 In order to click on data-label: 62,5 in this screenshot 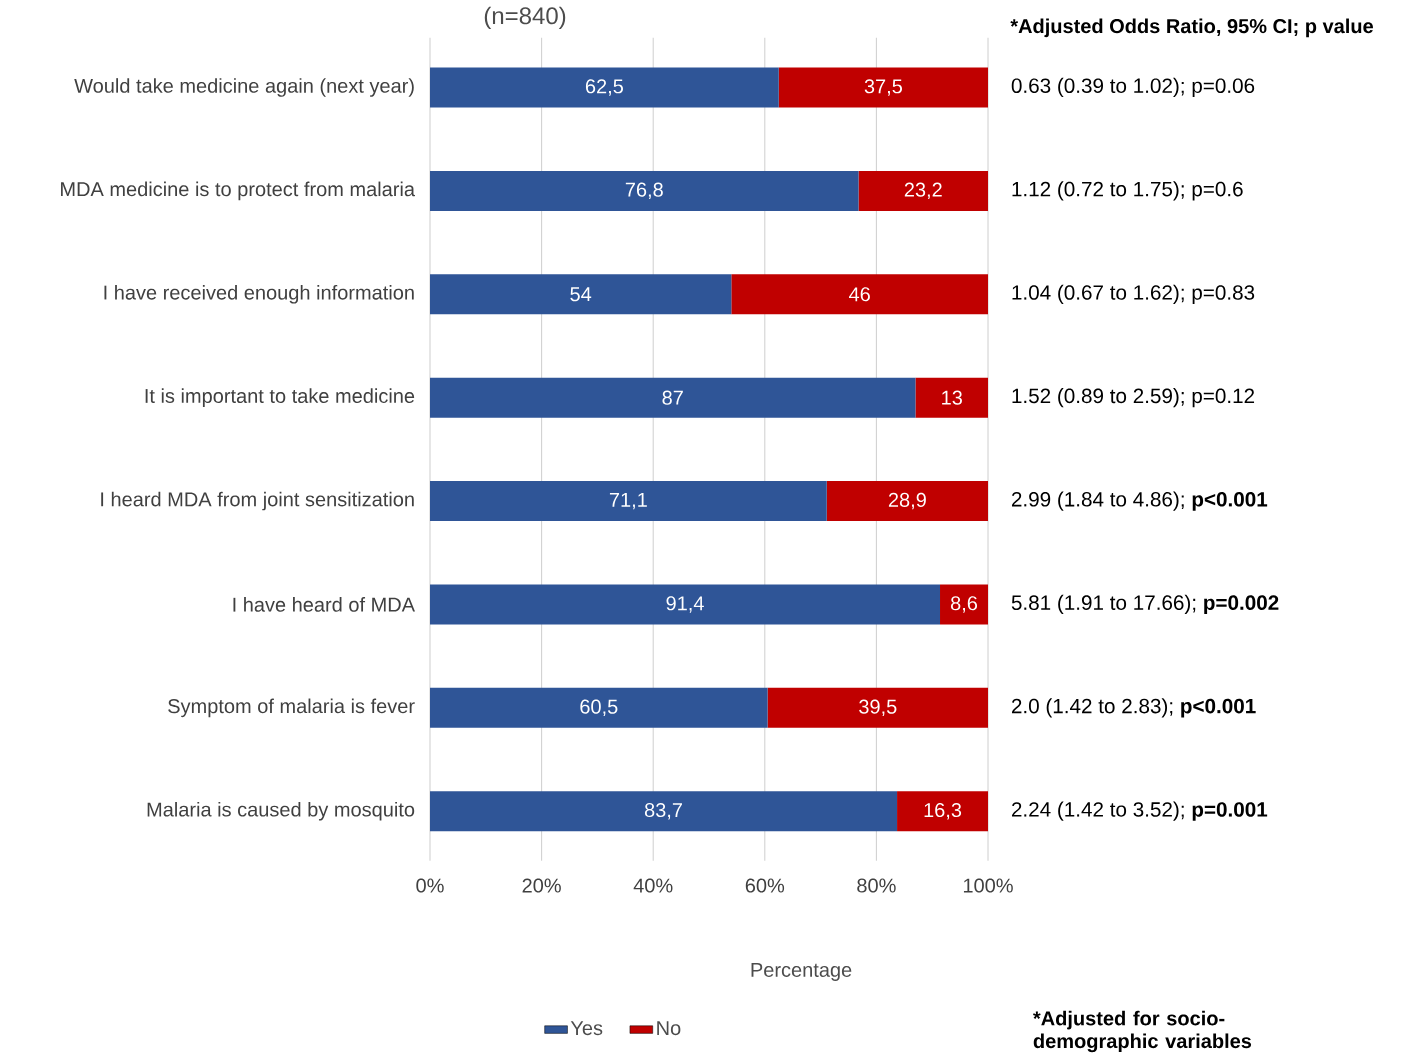, I will do `click(604, 87)`.